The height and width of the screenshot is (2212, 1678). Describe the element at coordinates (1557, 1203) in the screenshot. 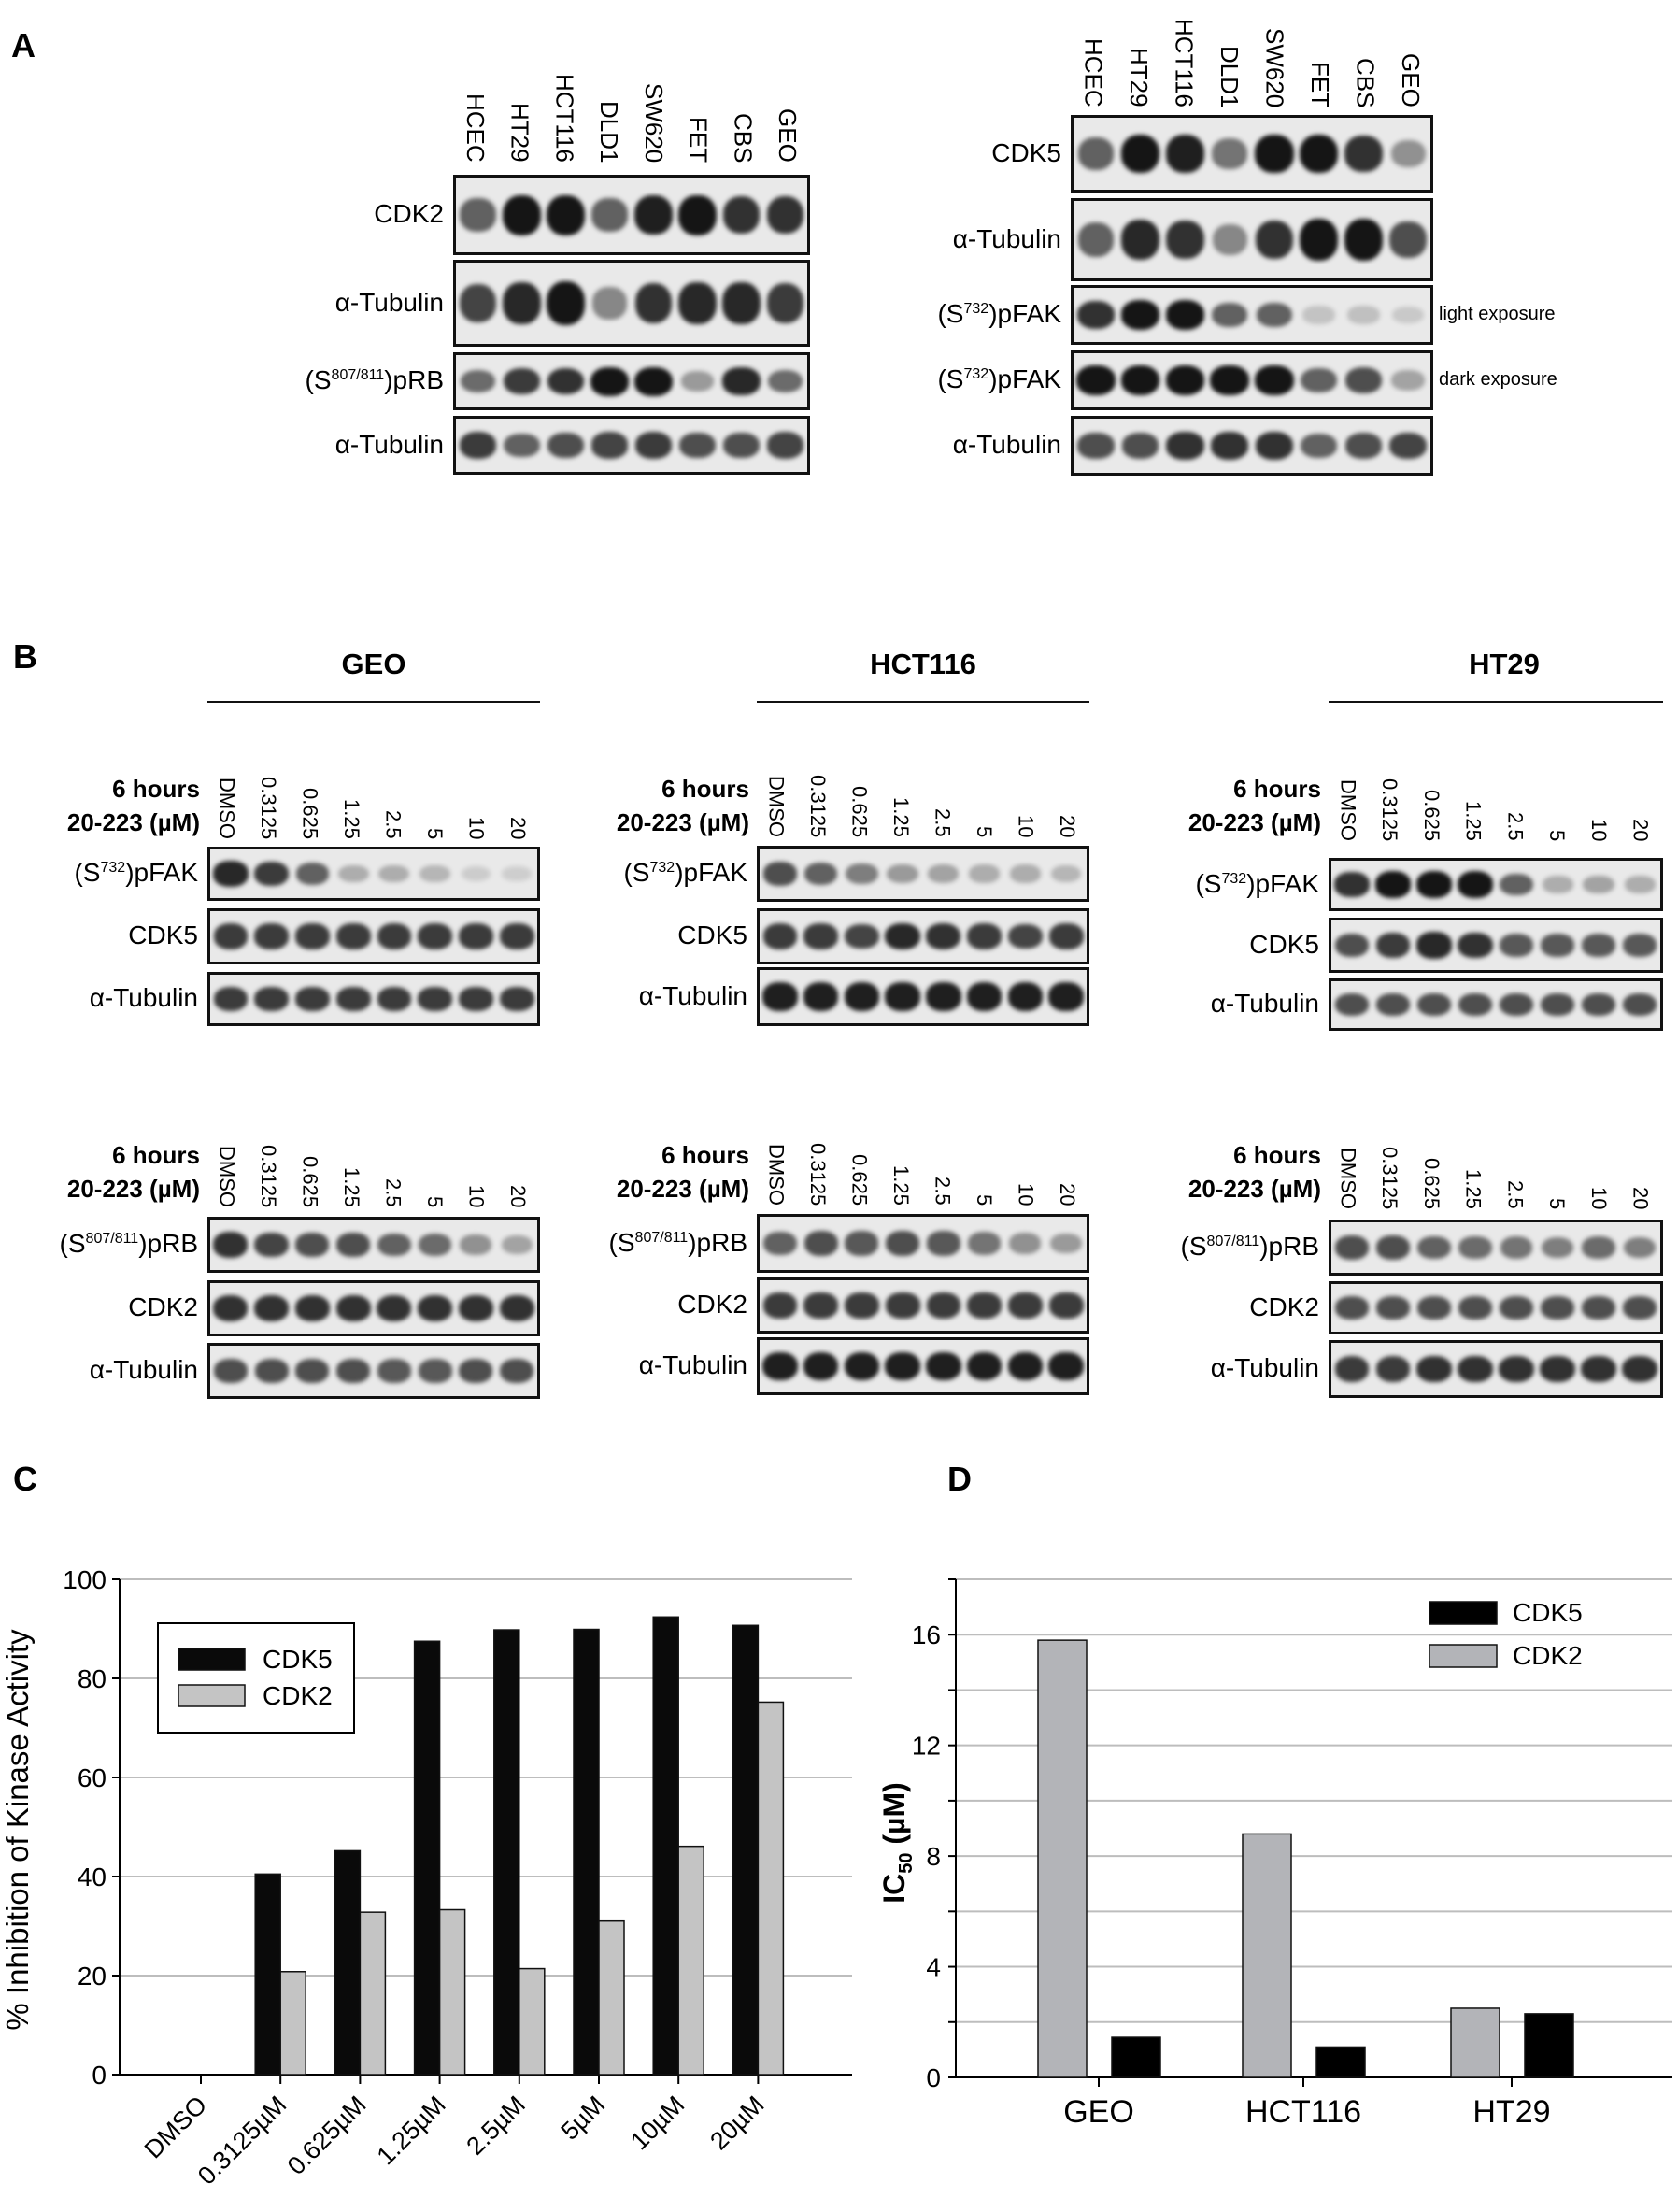

I see `lane-label: 5` at that location.